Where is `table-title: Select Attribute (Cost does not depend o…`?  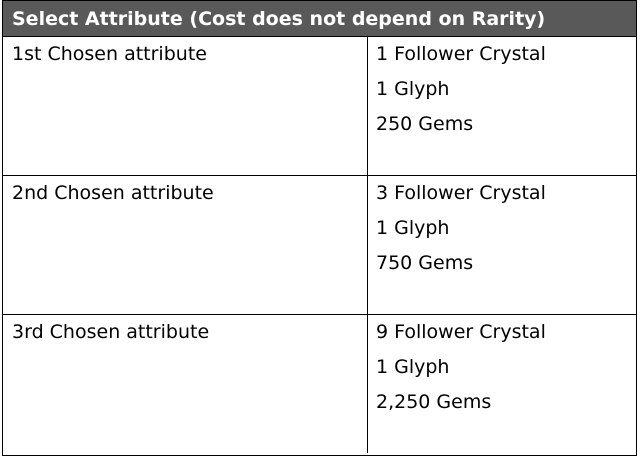
table-title: Select Attribute (Cost does not depend o… is located at coordinates (319, 19).